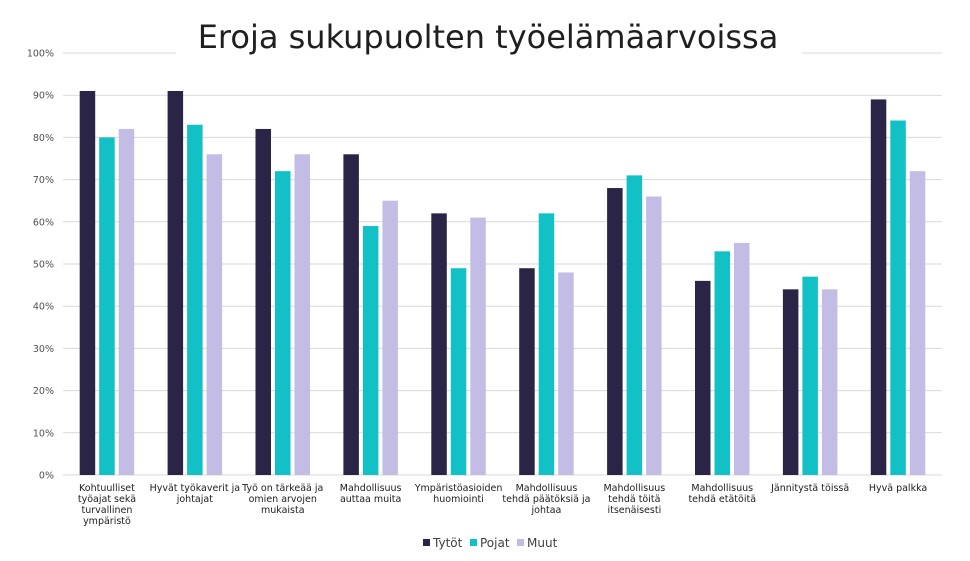  What do you see at coordinates (40, 54) in the screenshot?
I see `y-tick-label: 100%` at bounding box center [40, 54].